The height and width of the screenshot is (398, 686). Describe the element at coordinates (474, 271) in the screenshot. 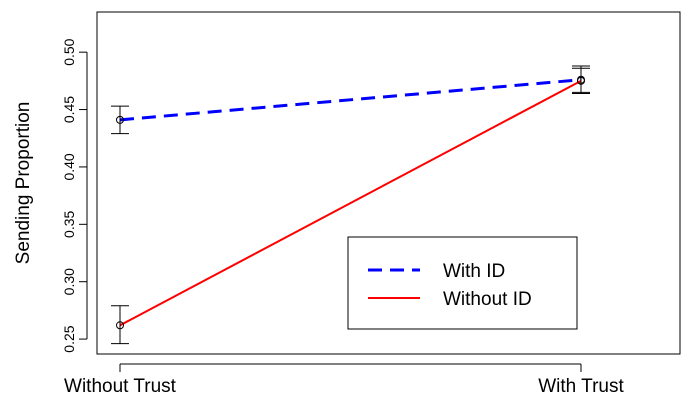

I see `legend-label-with-id: With ID` at that location.